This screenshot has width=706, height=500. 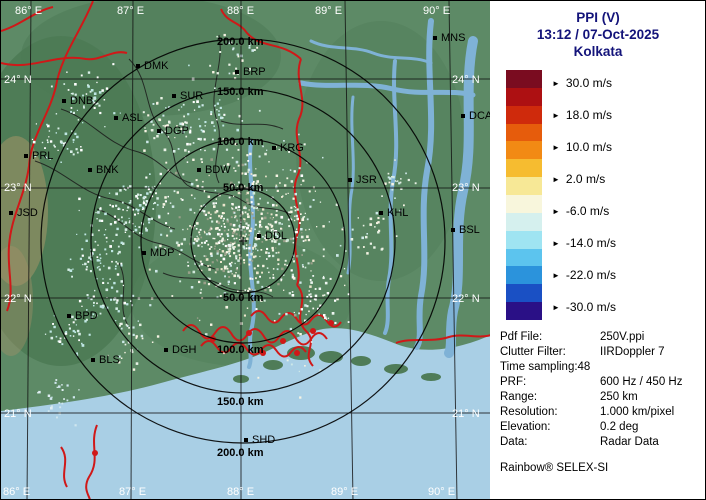 I want to click on station-label: BRP, so click(x=254, y=72).